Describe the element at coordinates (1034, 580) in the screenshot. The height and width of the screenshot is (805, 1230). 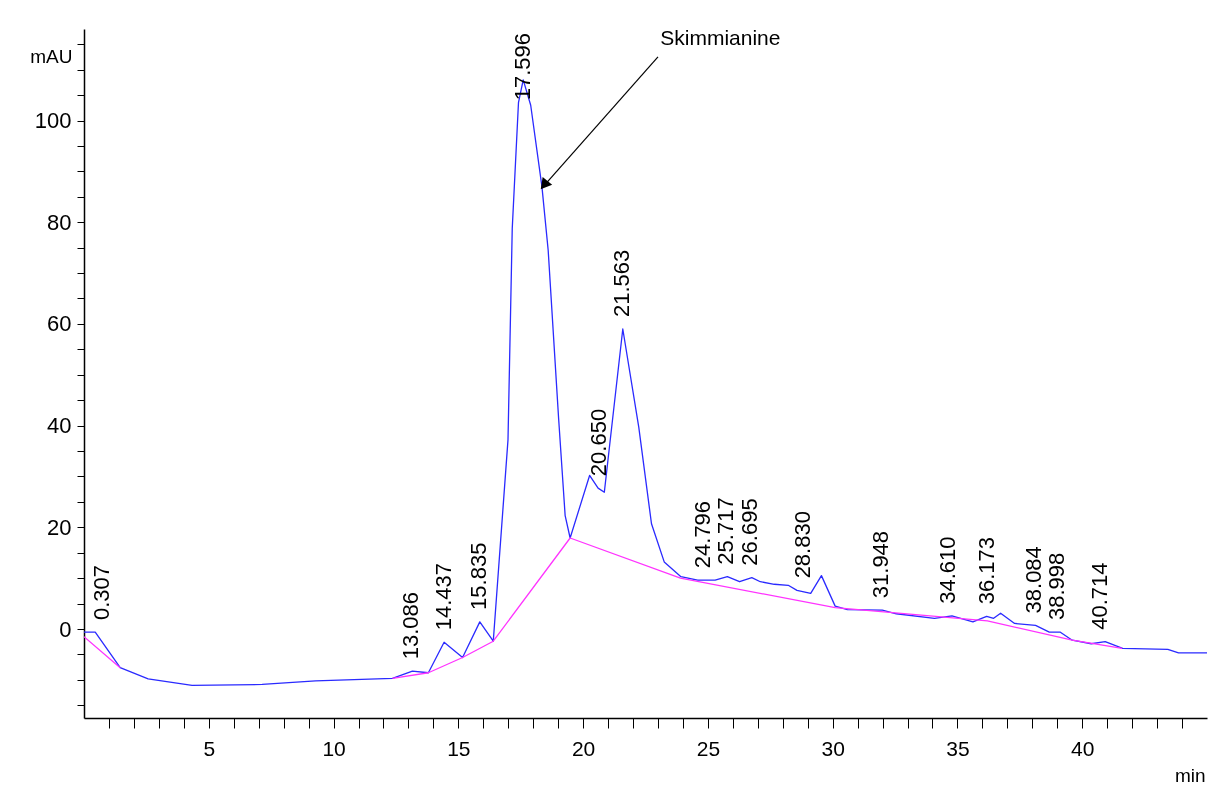
I see `annotation: 38.084` at that location.